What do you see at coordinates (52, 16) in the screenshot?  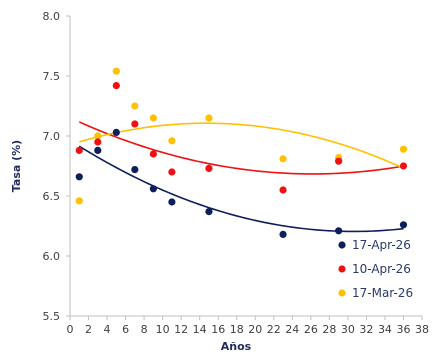 I see `y-tick-label: 8.0` at bounding box center [52, 16].